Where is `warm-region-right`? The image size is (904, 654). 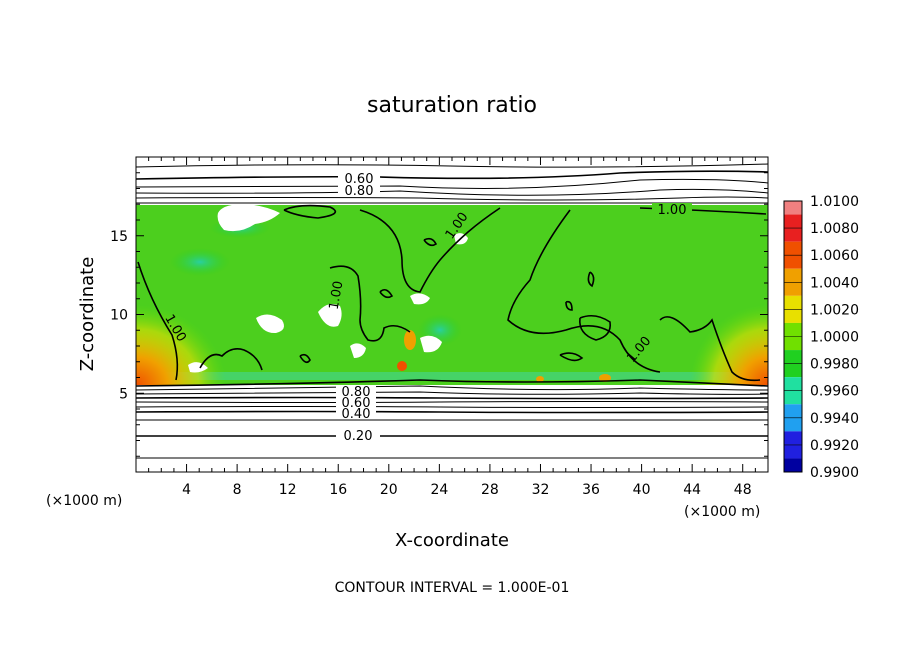
warm-region-right is located at coordinates (729, 345).